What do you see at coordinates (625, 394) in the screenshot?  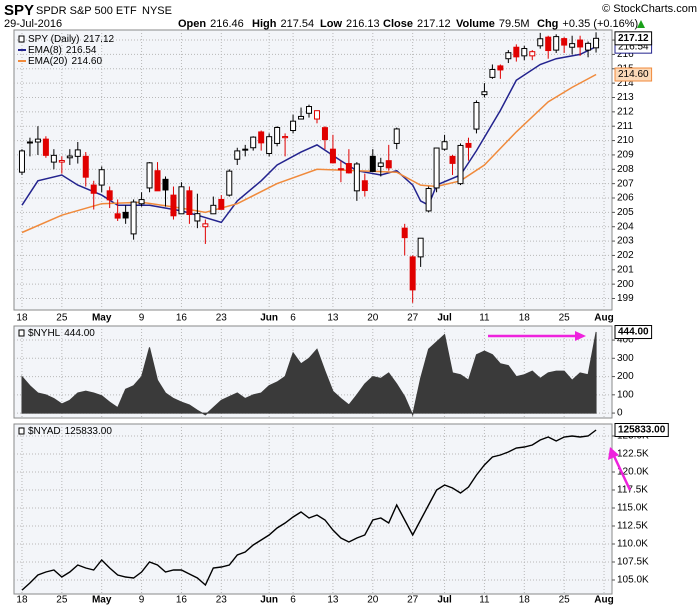 I see `y-tick-label: 100` at bounding box center [625, 394].